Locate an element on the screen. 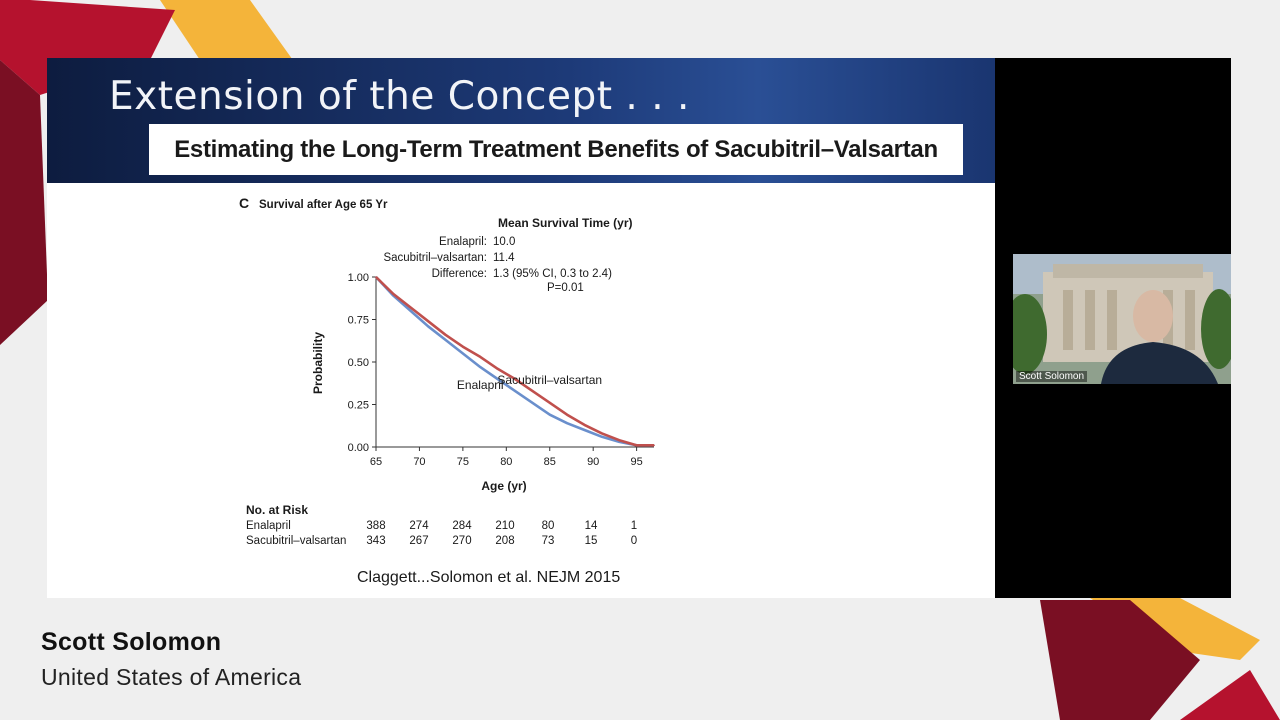 This screenshot has width=1280, height=720. webcam-feed: Scott Solomon is located at coordinates (1122, 319).